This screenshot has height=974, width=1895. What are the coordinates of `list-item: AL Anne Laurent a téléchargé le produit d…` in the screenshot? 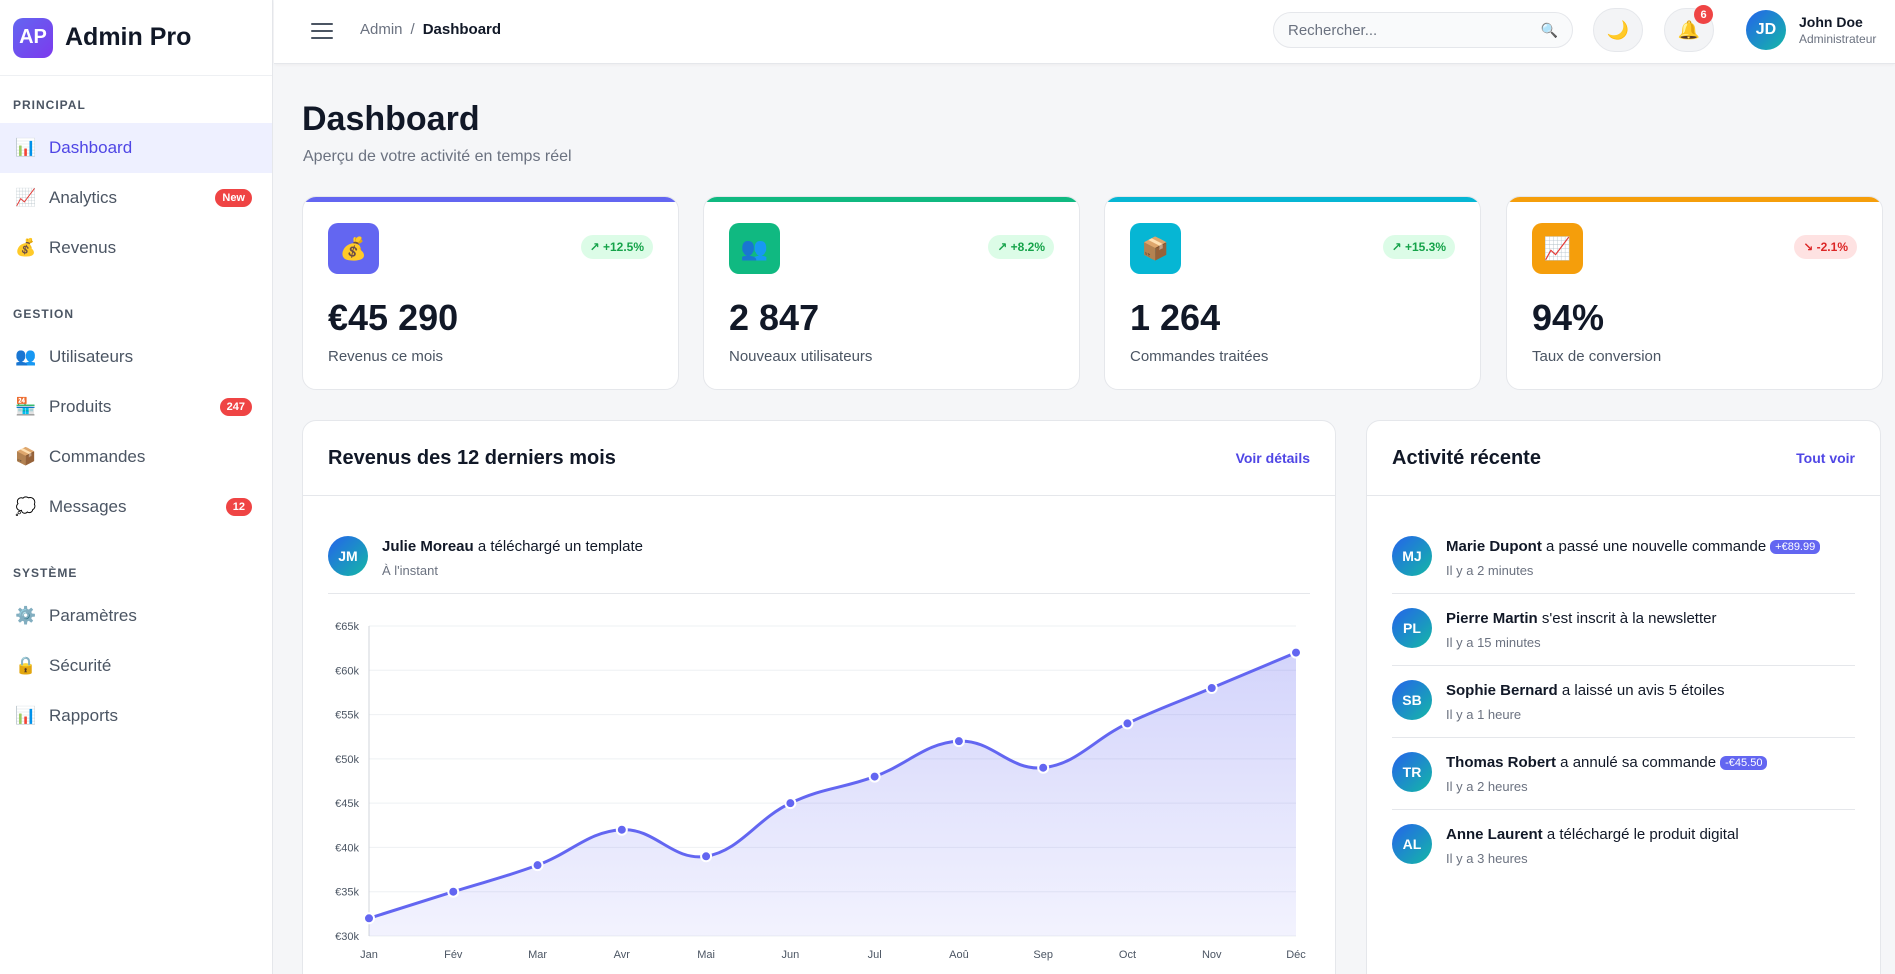 It's located at (1623, 845).